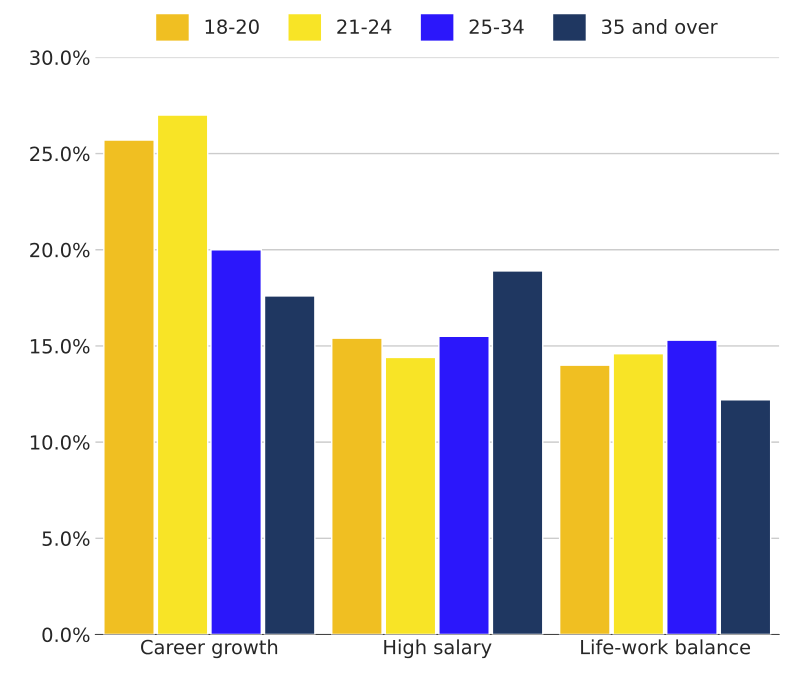 The height and width of the screenshot is (675, 795). What do you see at coordinates (60, 58) in the screenshot?
I see `y-tick-label: 30.0%` at bounding box center [60, 58].